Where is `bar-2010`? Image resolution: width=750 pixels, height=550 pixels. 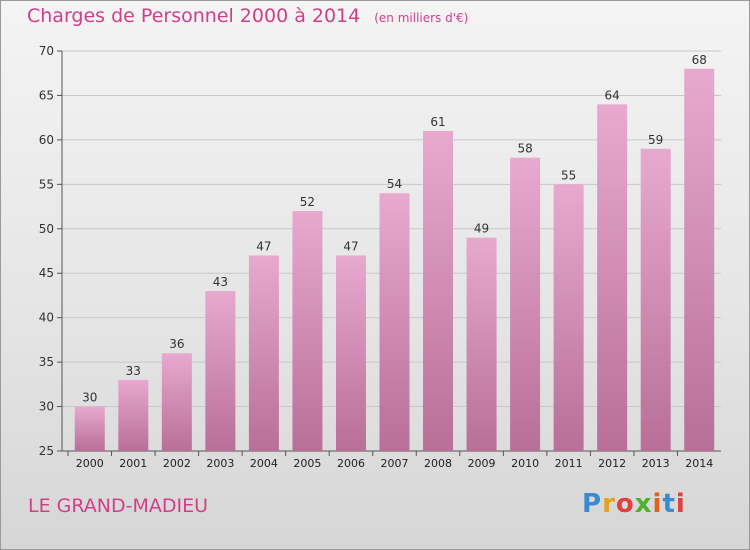 bar-2010 is located at coordinates (525, 304).